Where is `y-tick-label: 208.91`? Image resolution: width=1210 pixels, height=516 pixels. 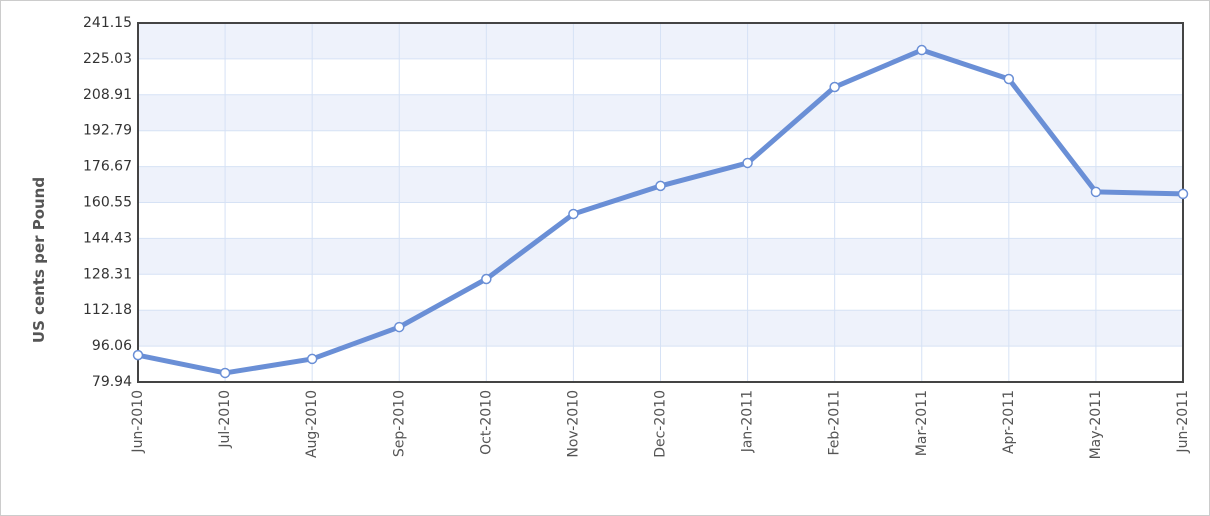
y-tick-label: 208.91 is located at coordinates (107, 95).